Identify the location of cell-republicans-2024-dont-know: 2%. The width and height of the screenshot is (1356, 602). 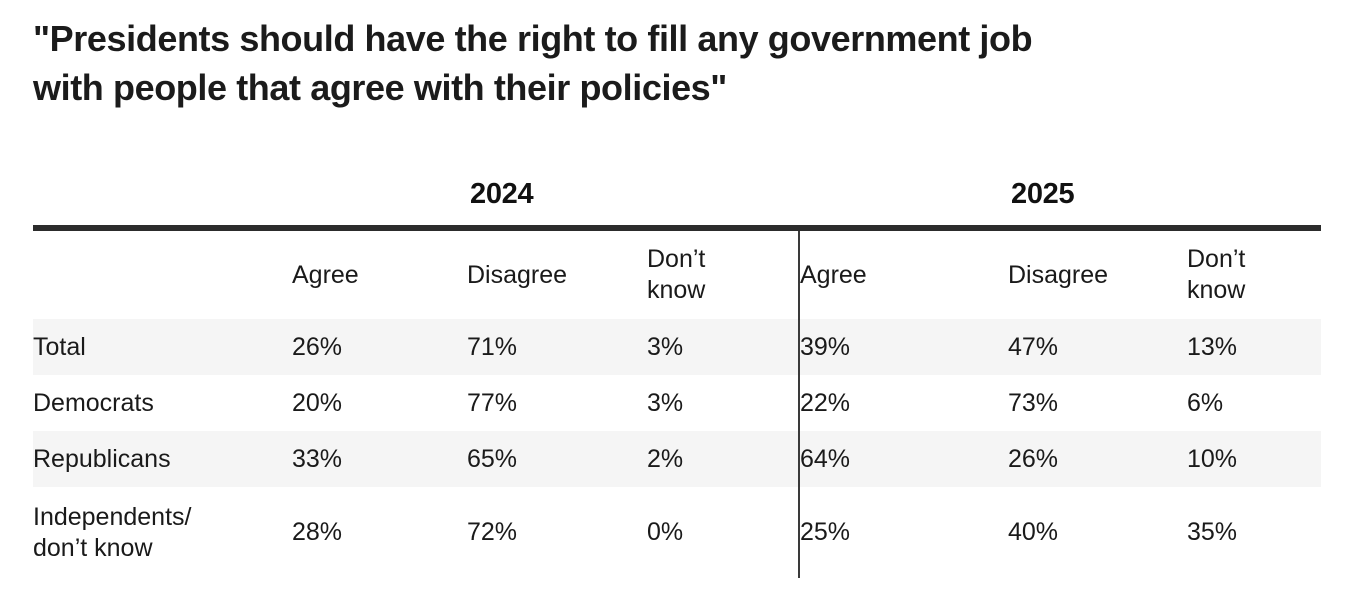
(665, 458).